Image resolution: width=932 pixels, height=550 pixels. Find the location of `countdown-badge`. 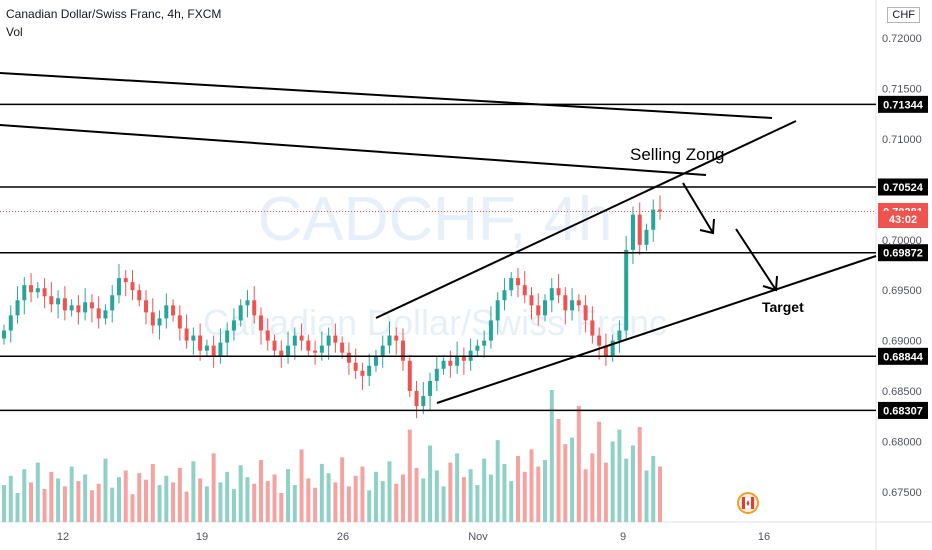

countdown-badge is located at coordinates (903, 219).